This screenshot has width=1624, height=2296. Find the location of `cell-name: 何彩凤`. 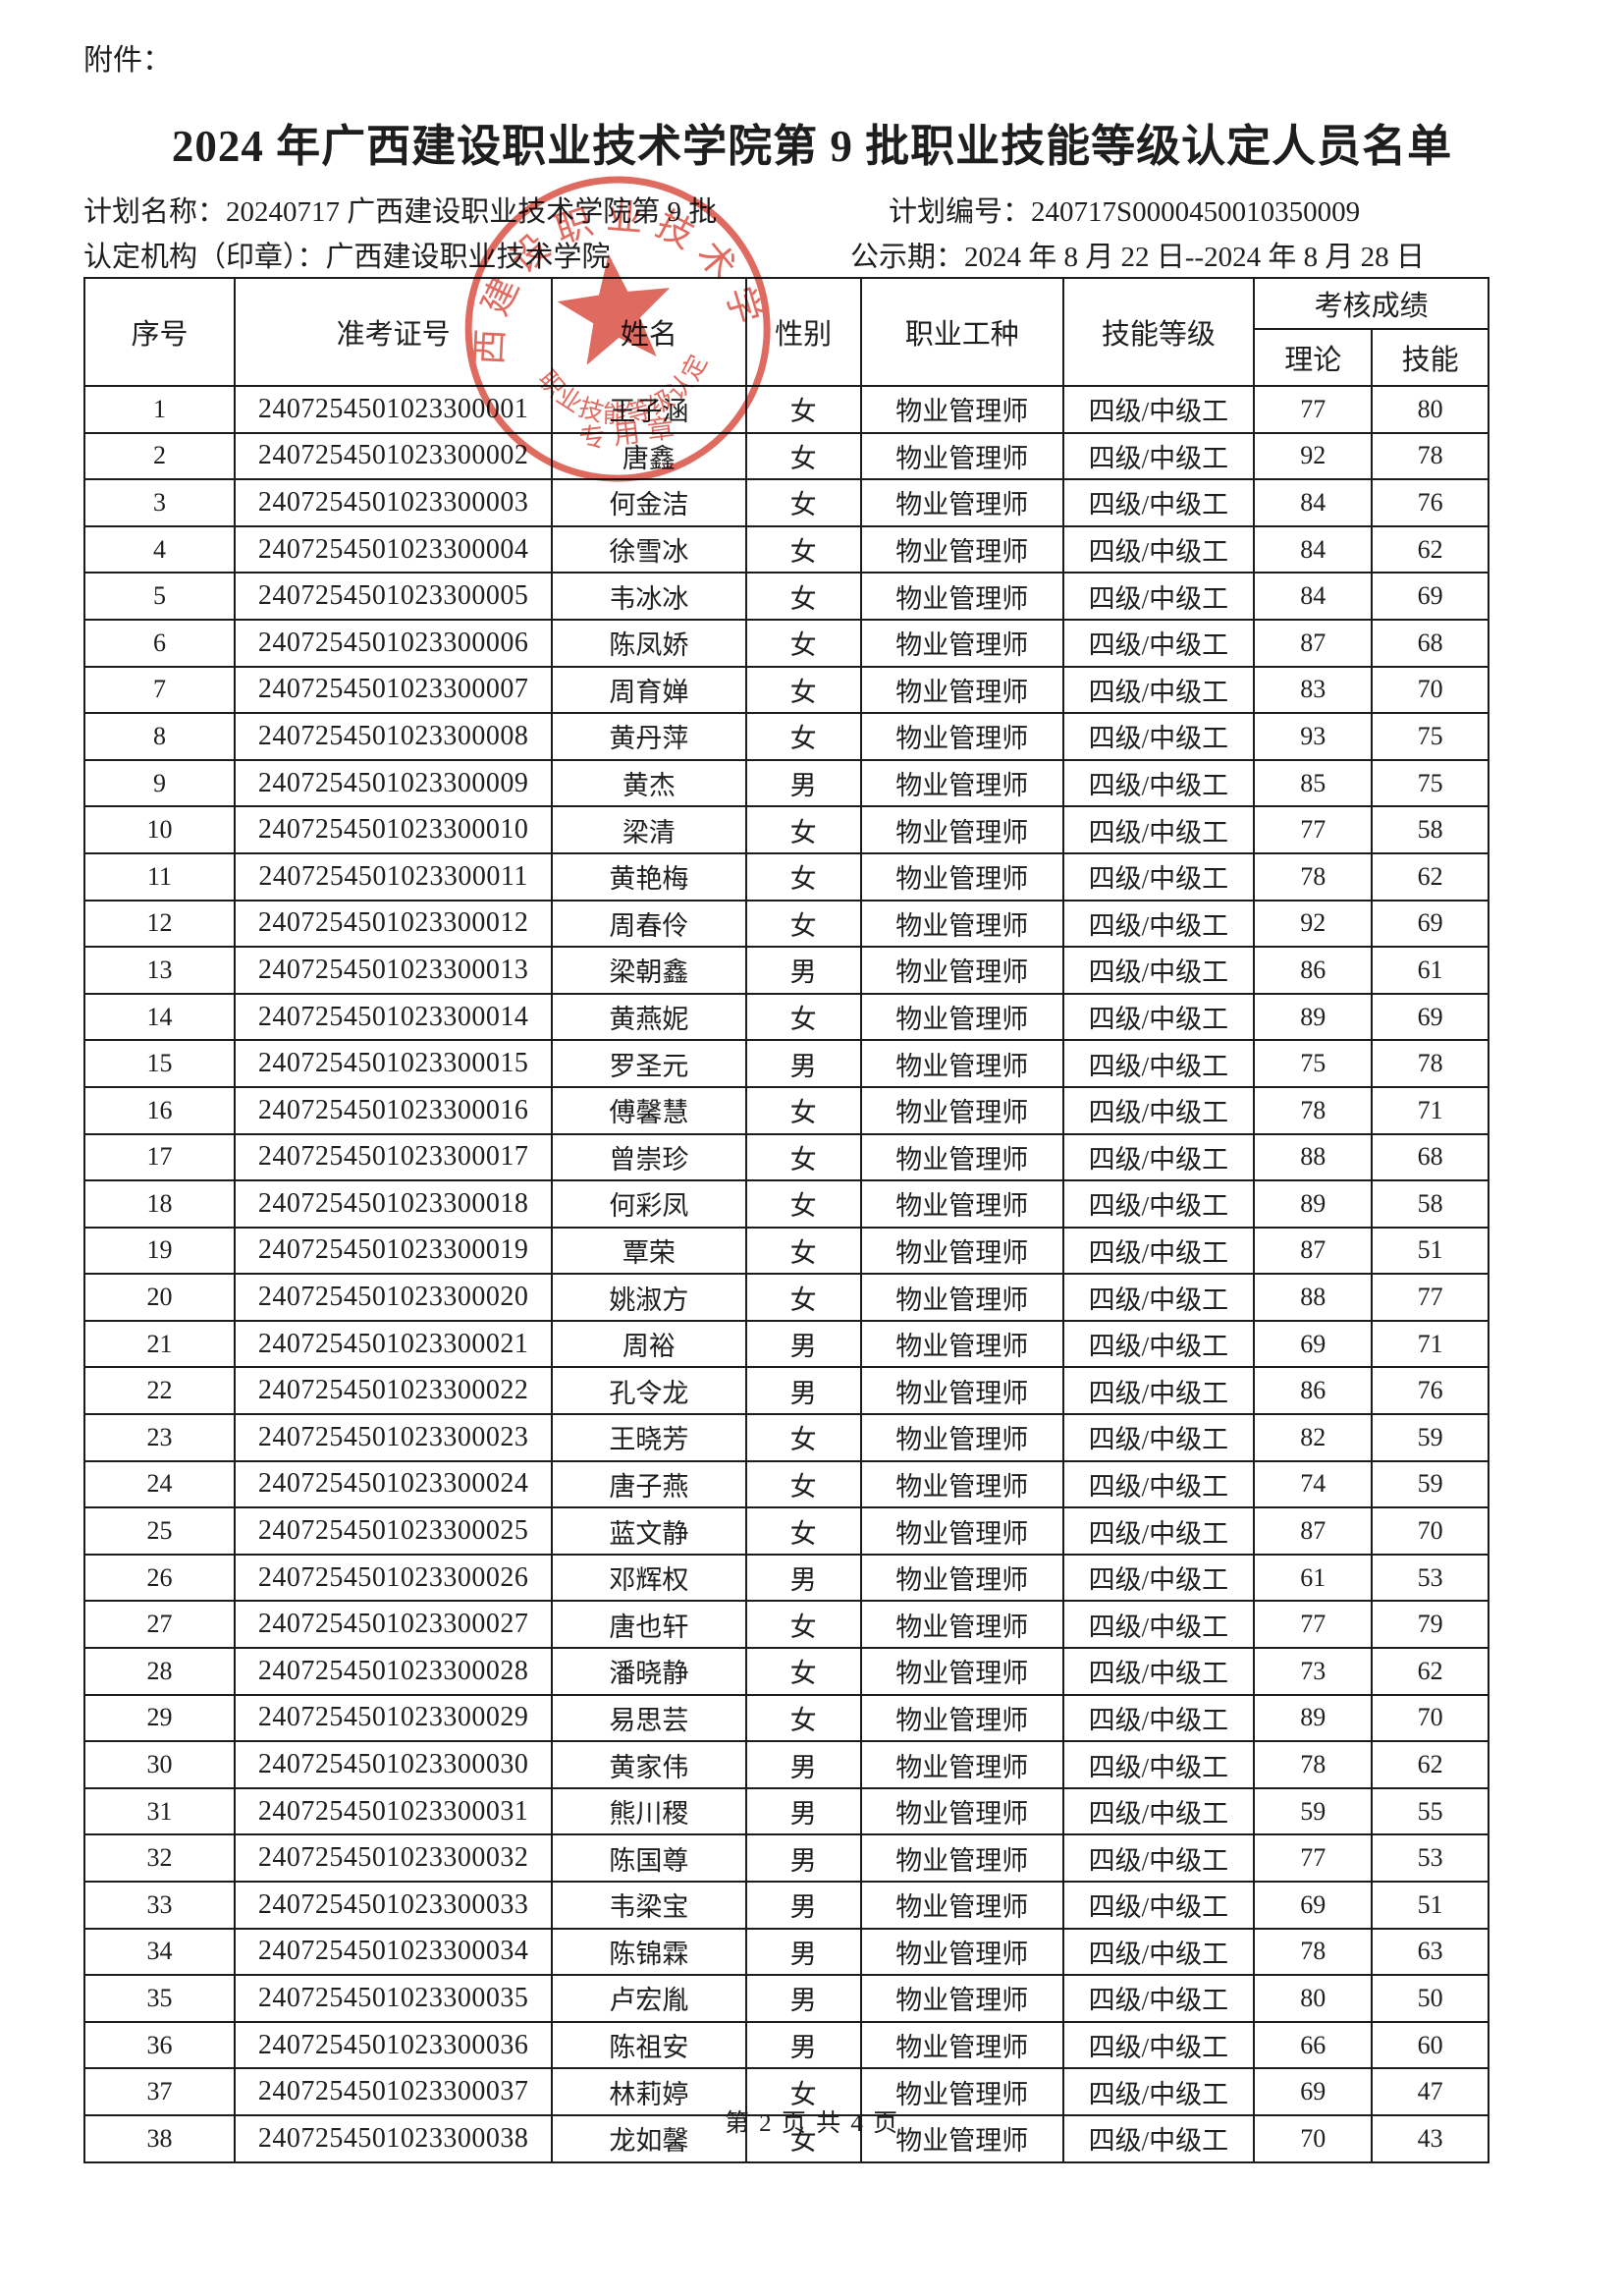

cell-name: 何彩凤 is located at coordinates (649, 1204).